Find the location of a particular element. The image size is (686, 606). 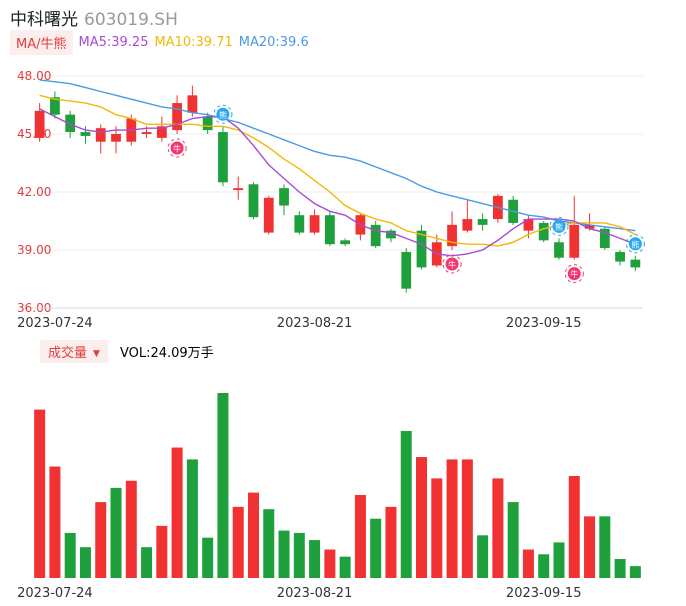

price-tick-label: 39.00 is located at coordinates (34, 250).